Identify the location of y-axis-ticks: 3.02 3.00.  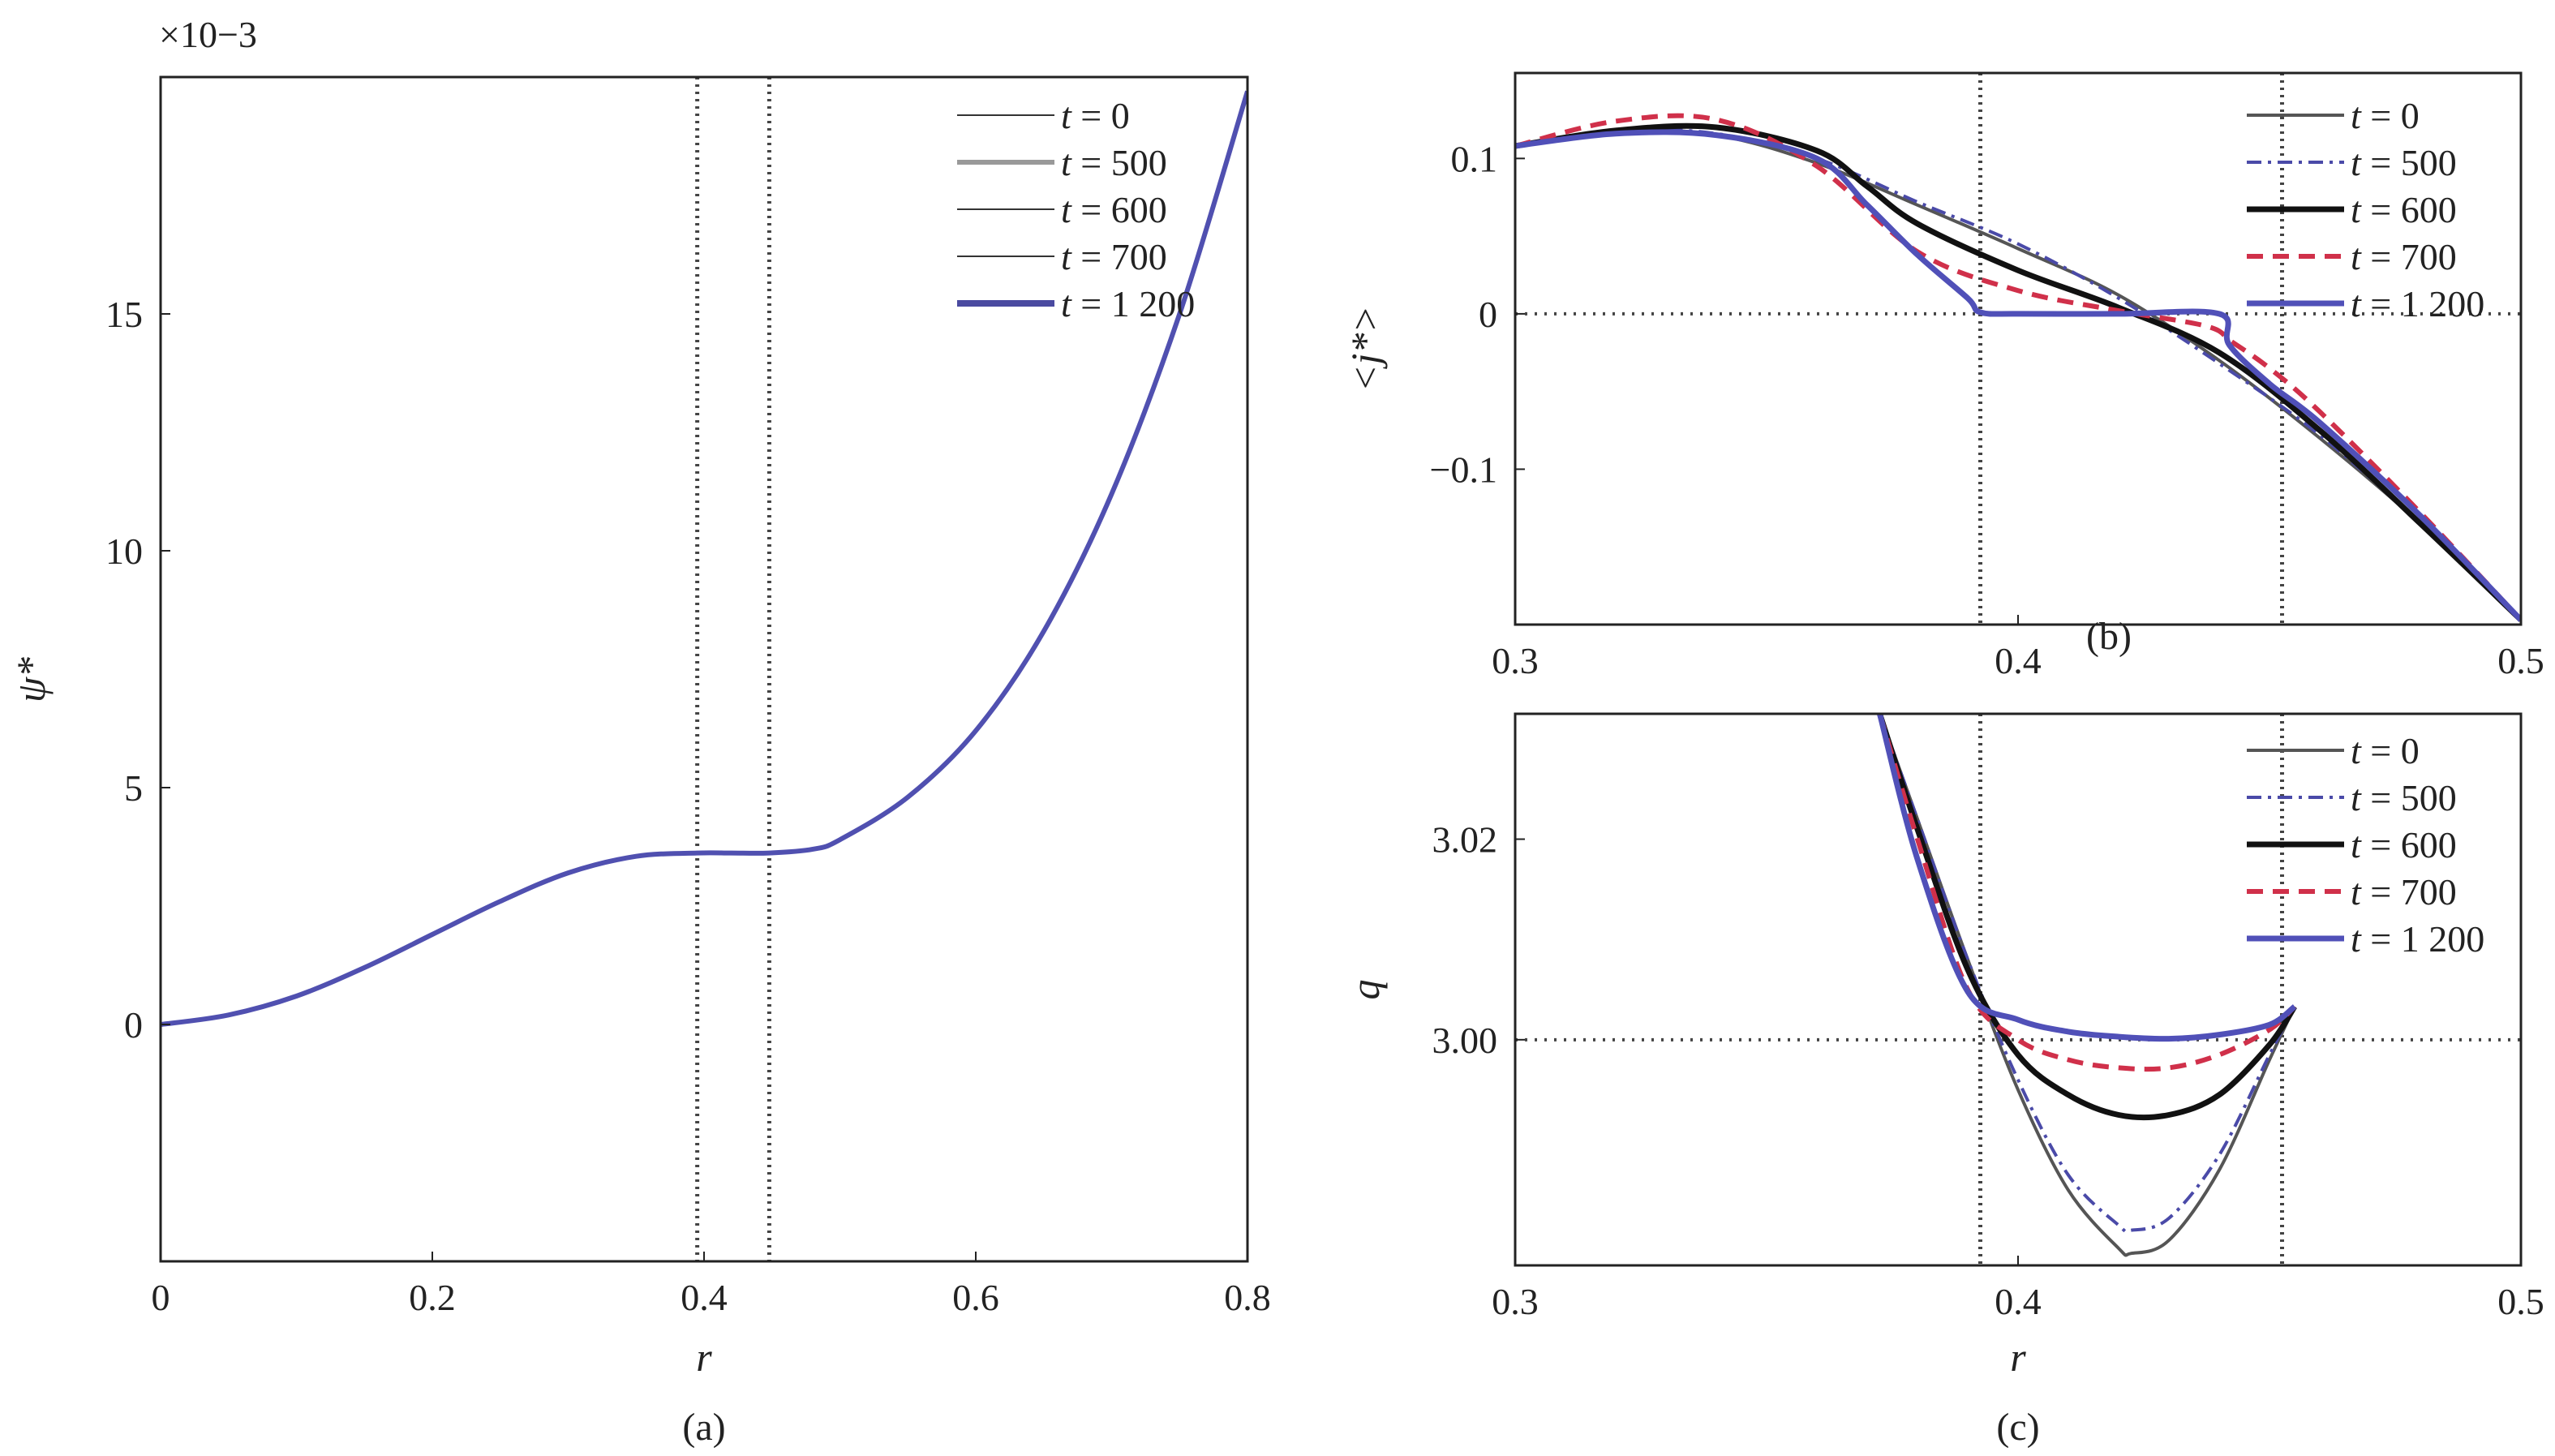
(1478, 940).